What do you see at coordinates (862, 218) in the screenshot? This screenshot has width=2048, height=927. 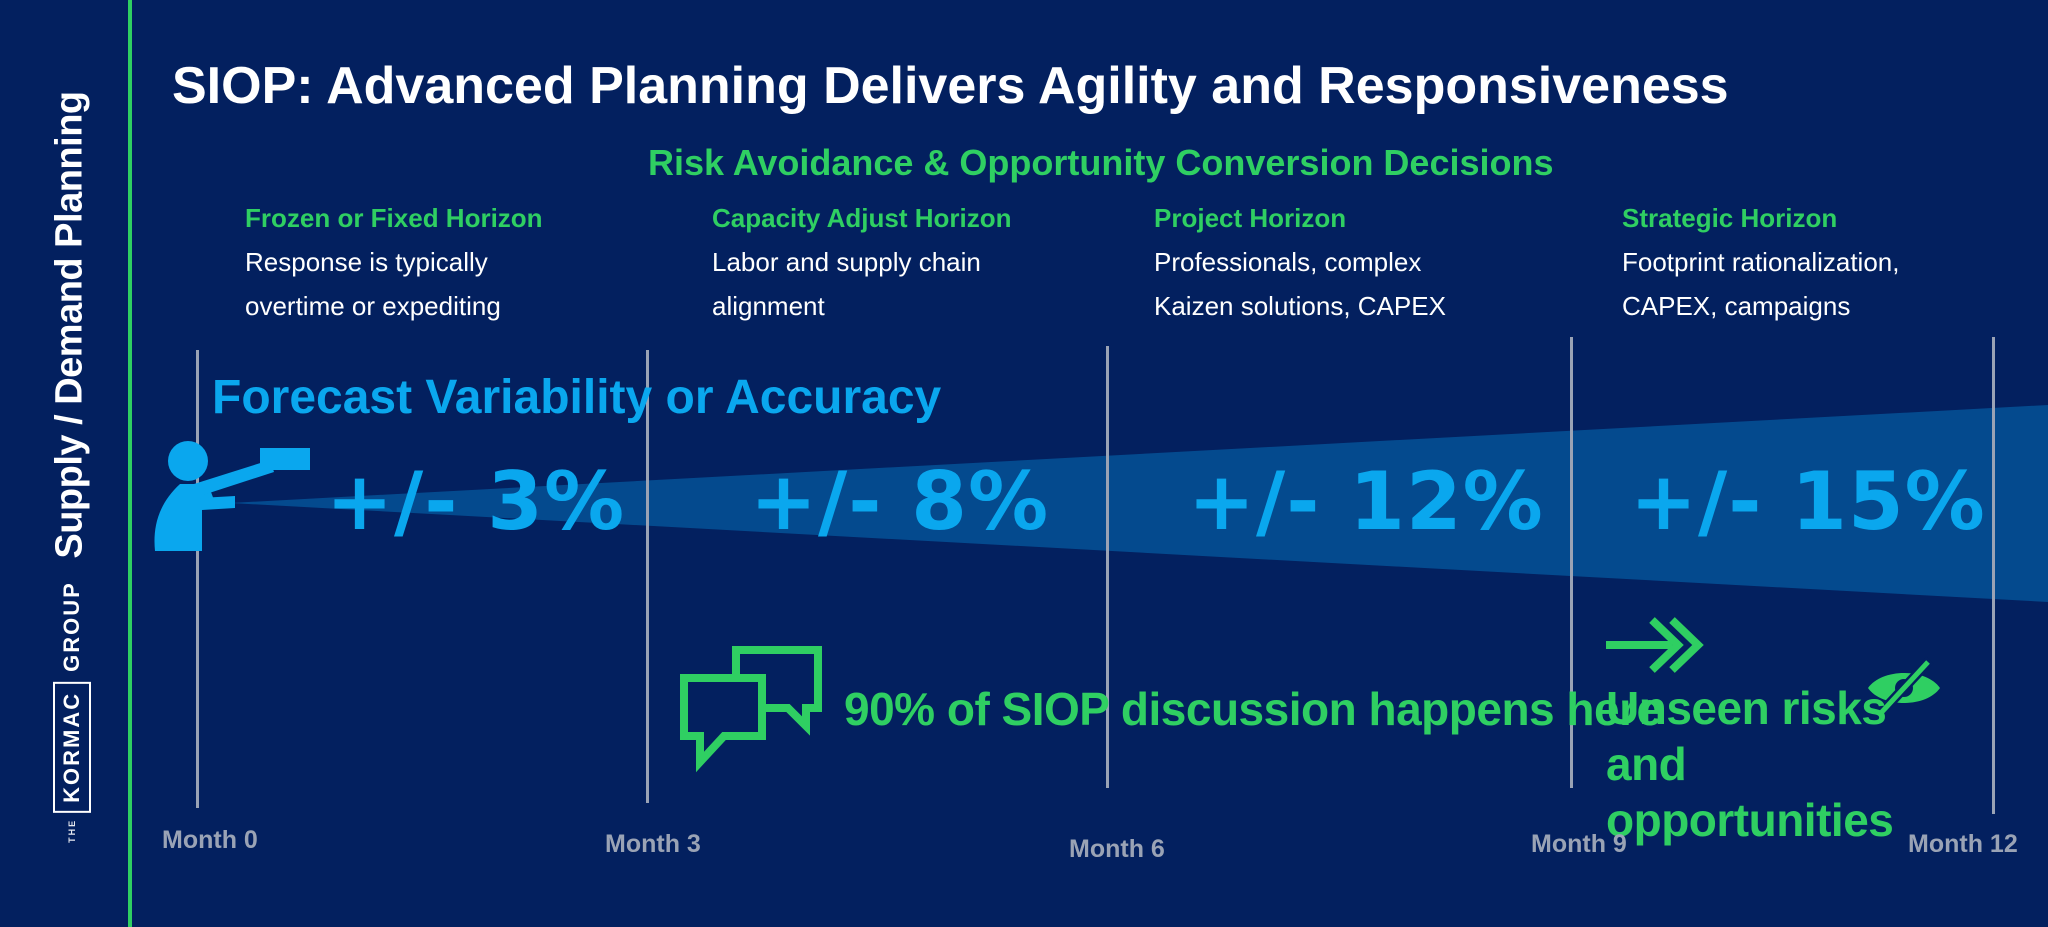 I see `horizon-title: Capacity Adjust Horizon` at bounding box center [862, 218].